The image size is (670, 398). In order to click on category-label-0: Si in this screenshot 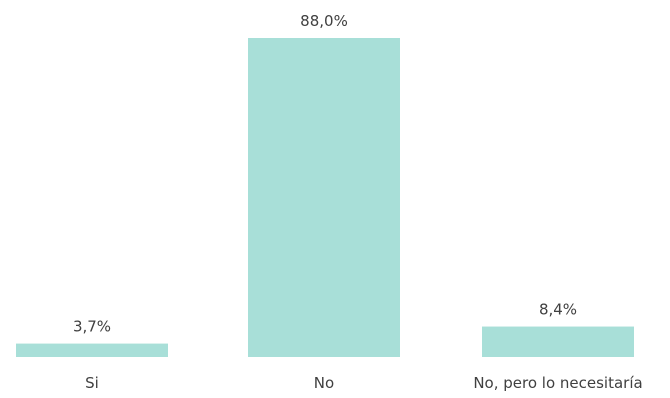, I will do `click(92, 383)`.